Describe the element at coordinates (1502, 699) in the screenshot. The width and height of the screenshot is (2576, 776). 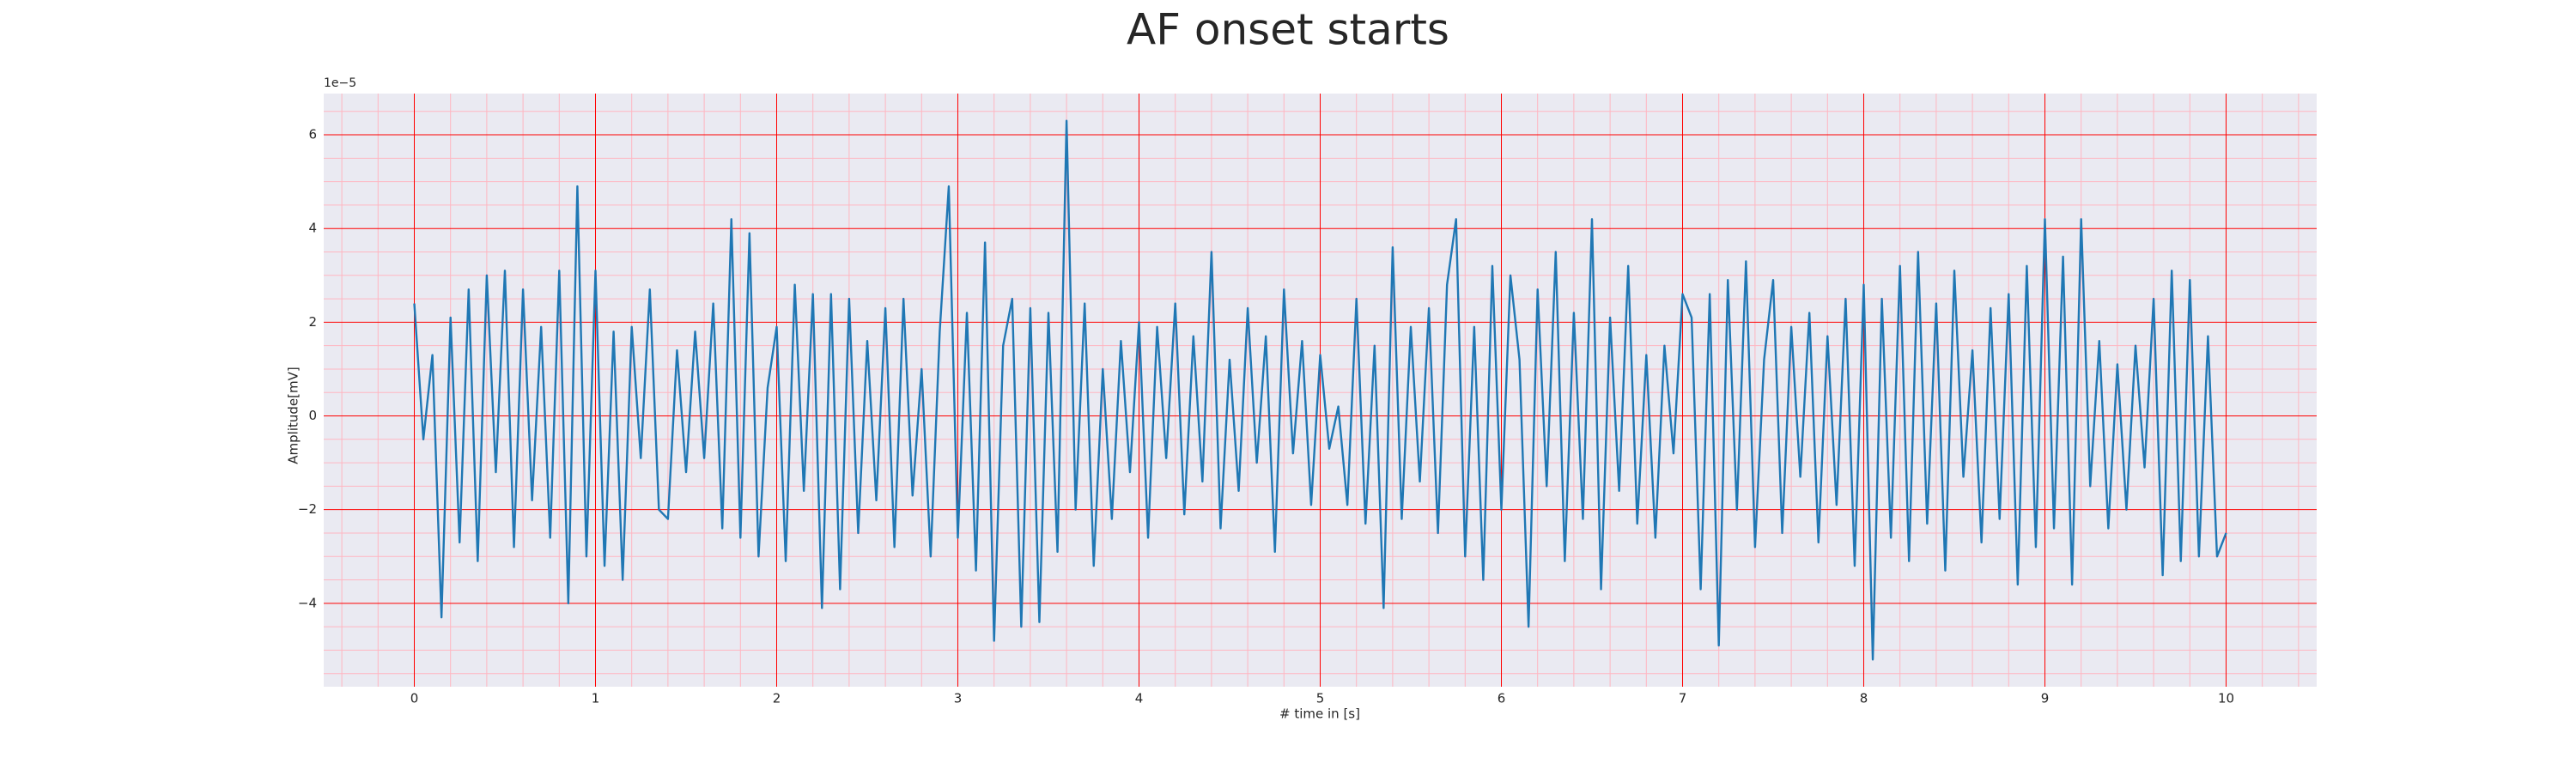
I see `x-tick-label: 6` at that location.